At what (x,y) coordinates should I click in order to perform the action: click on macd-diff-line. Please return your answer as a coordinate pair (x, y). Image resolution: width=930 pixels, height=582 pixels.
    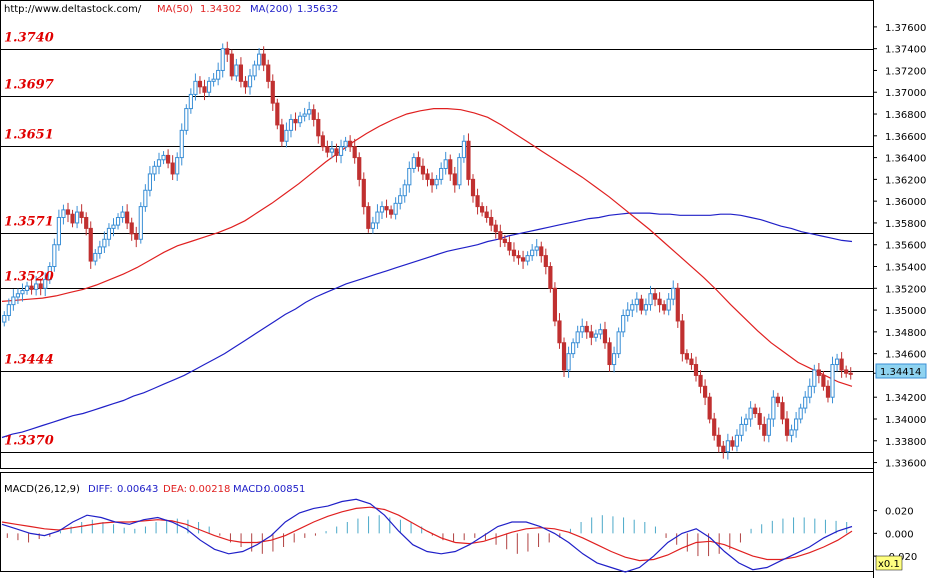
    Looking at the image, I should click on (427, 535).